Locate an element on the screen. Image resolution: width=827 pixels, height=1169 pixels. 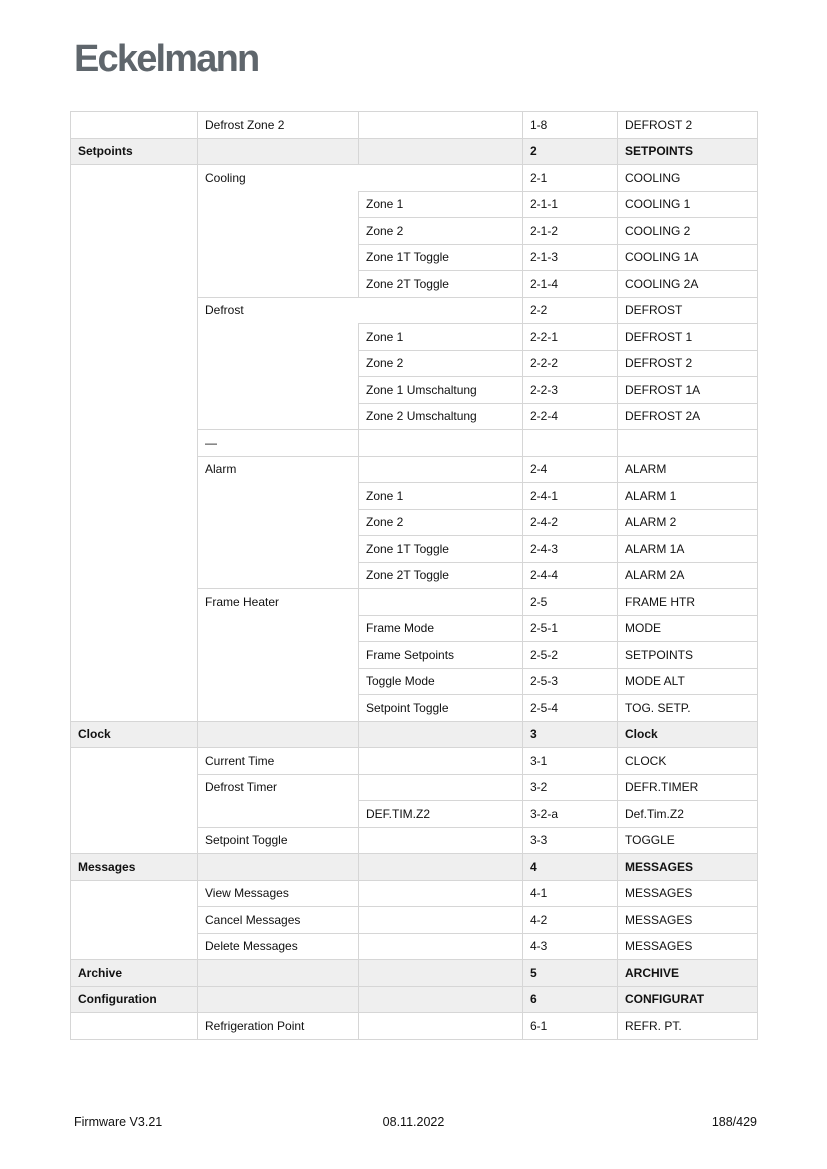
table-row: Frame Mode 2-5-1 MODE is located at coordinates (414, 628).